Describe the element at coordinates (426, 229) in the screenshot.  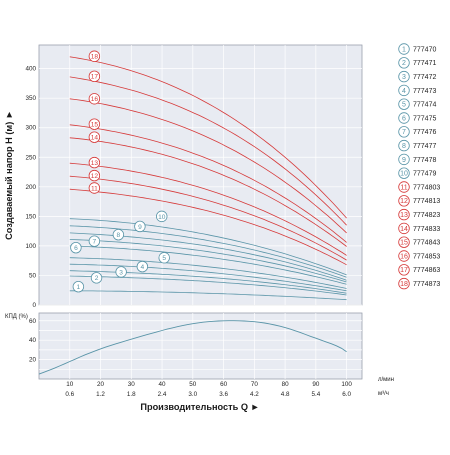
I see `legend-code: 7774833` at that location.